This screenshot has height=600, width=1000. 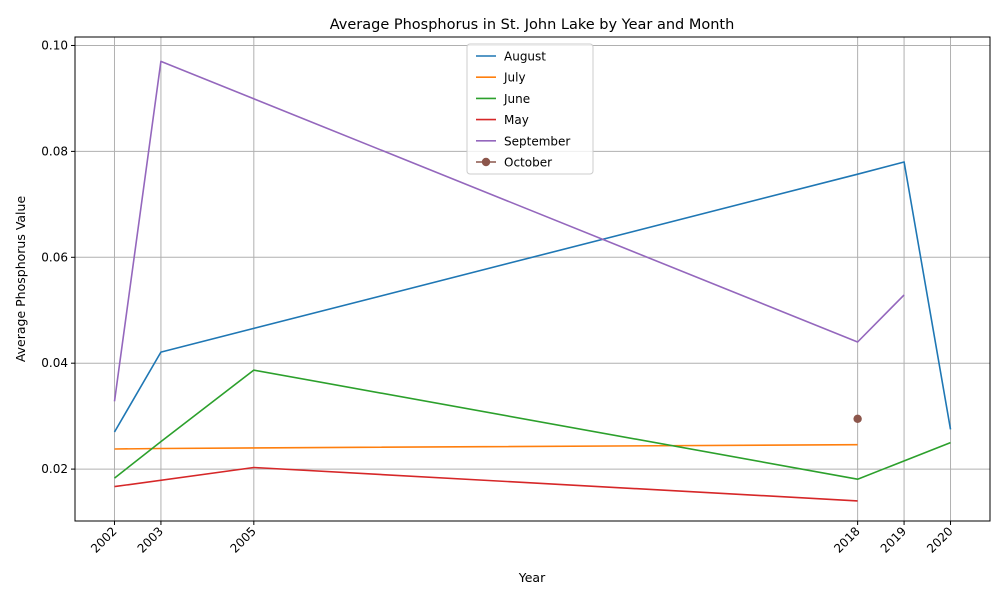 What do you see at coordinates (857, 418) in the screenshot?
I see `data-point-october` at bounding box center [857, 418].